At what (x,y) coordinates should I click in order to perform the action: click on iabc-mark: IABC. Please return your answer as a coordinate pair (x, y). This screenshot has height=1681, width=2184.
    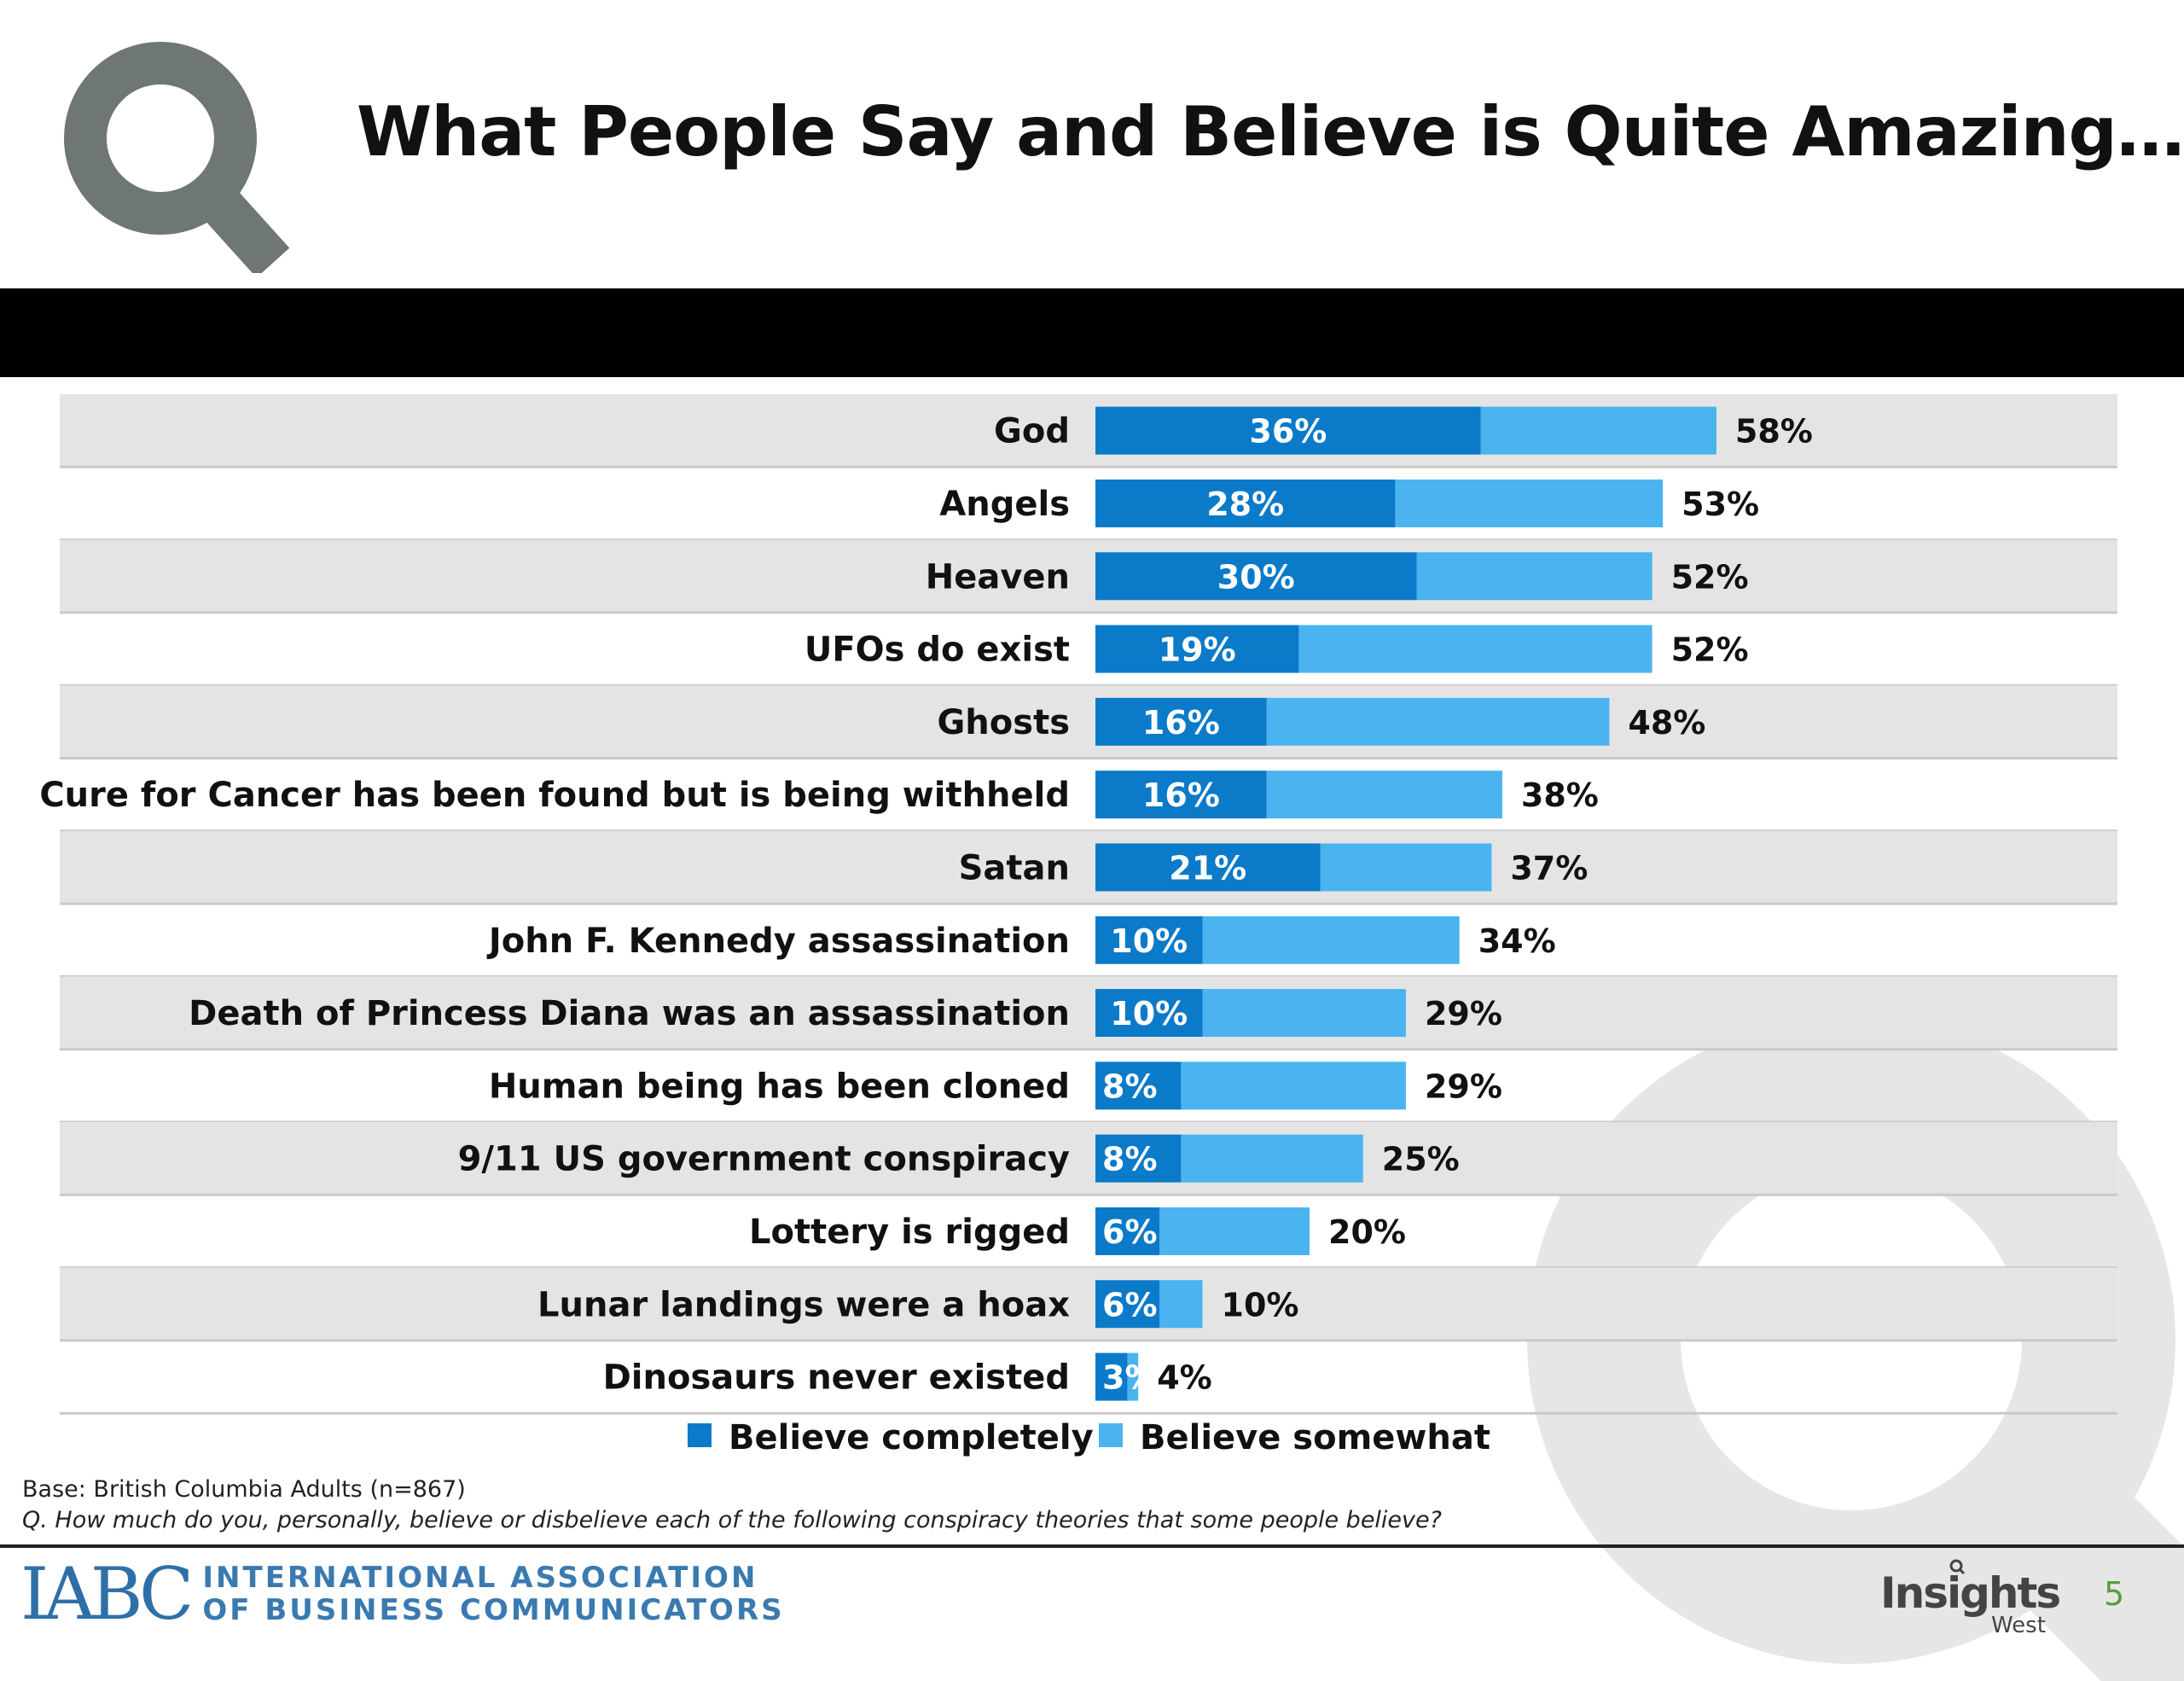
    Looking at the image, I should click on (107, 1594).